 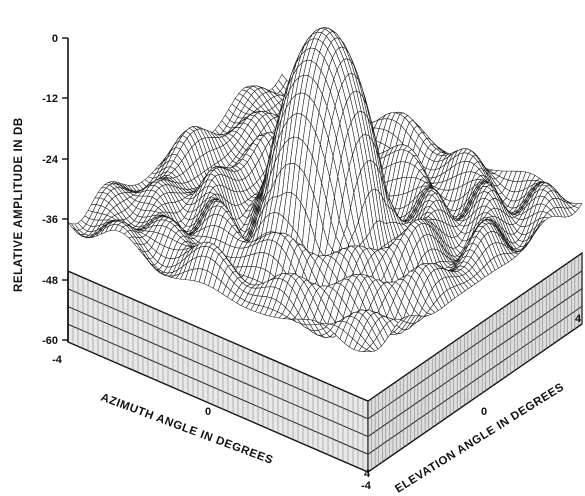 What do you see at coordinates (484, 412) in the screenshot?
I see `y-tick-label: 0` at bounding box center [484, 412].